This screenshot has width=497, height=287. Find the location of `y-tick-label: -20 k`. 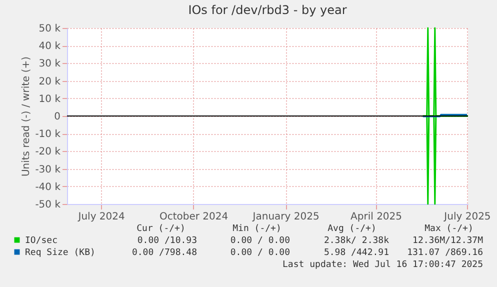

y-tick-label: -20 k is located at coordinates (48, 152).